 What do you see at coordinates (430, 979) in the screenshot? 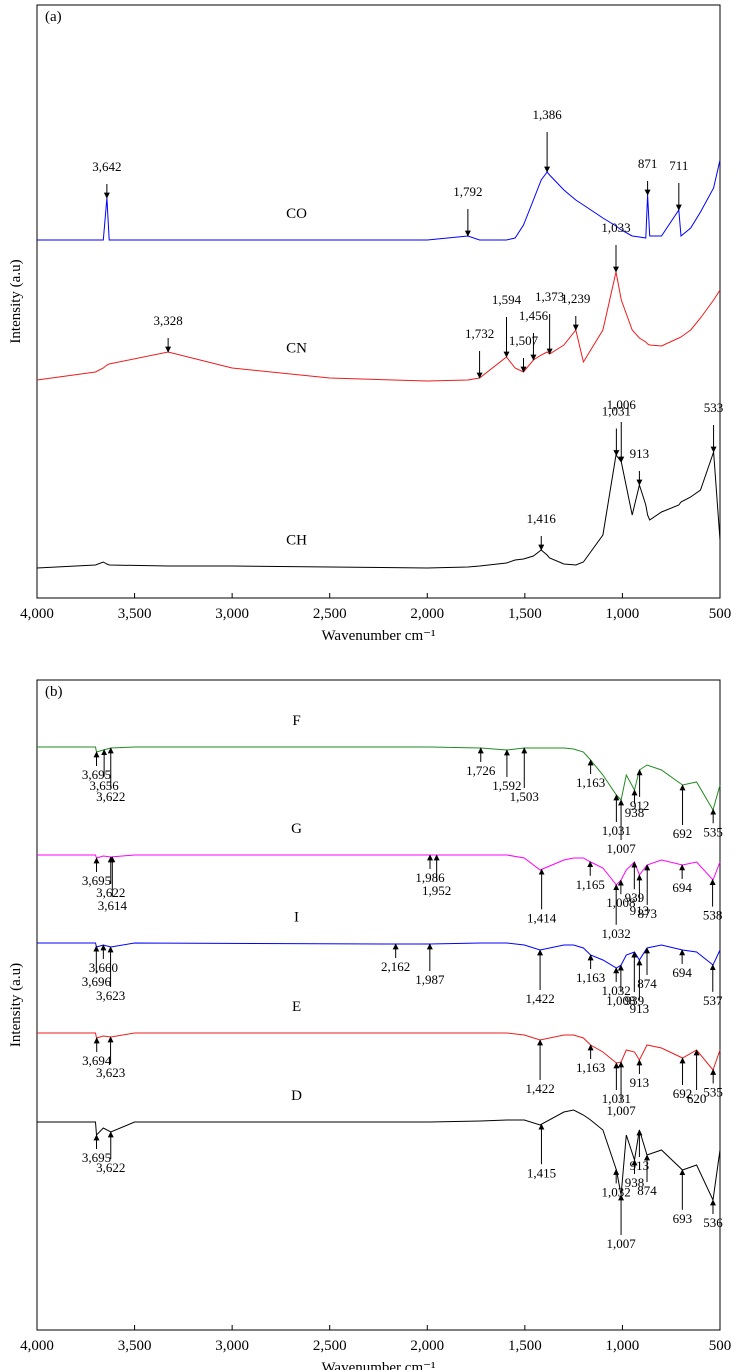
I see `peak-label: 1,987` at bounding box center [430, 979].